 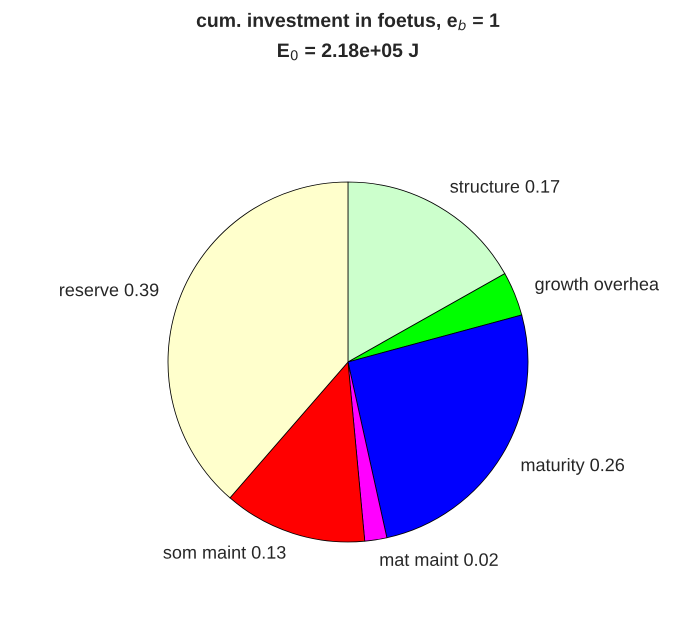 What do you see at coordinates (439, 559) in the screenshot?
I see `slice-label: mat maint 0.02` at bounding box center [439, 559].